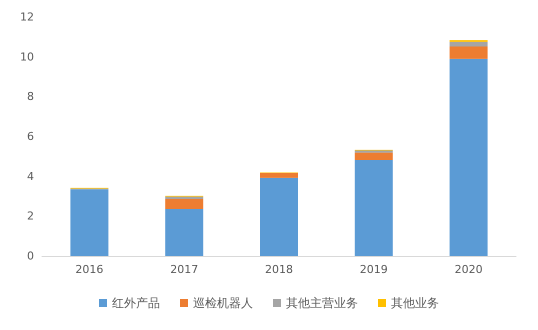 The image size is (538, 330). What do you see at coordinates (27, 57) in the screenshot?
I see `y-tick-label: 10` at bounding box center [27, 57].